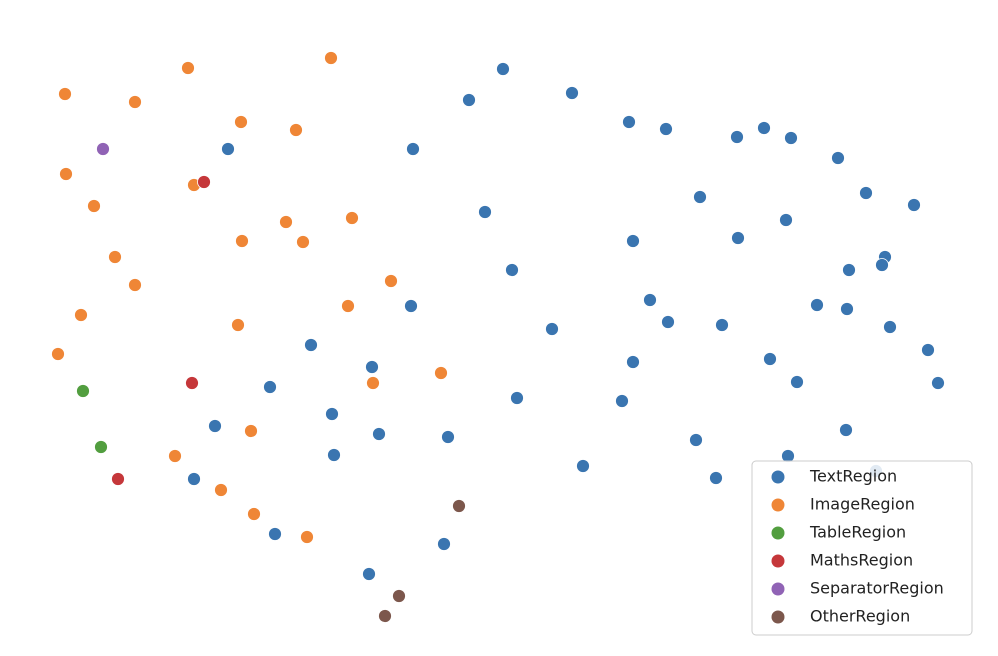  Describe the element at coordinates (862, 548) in the screenshot. I see `legend-box` at that location.